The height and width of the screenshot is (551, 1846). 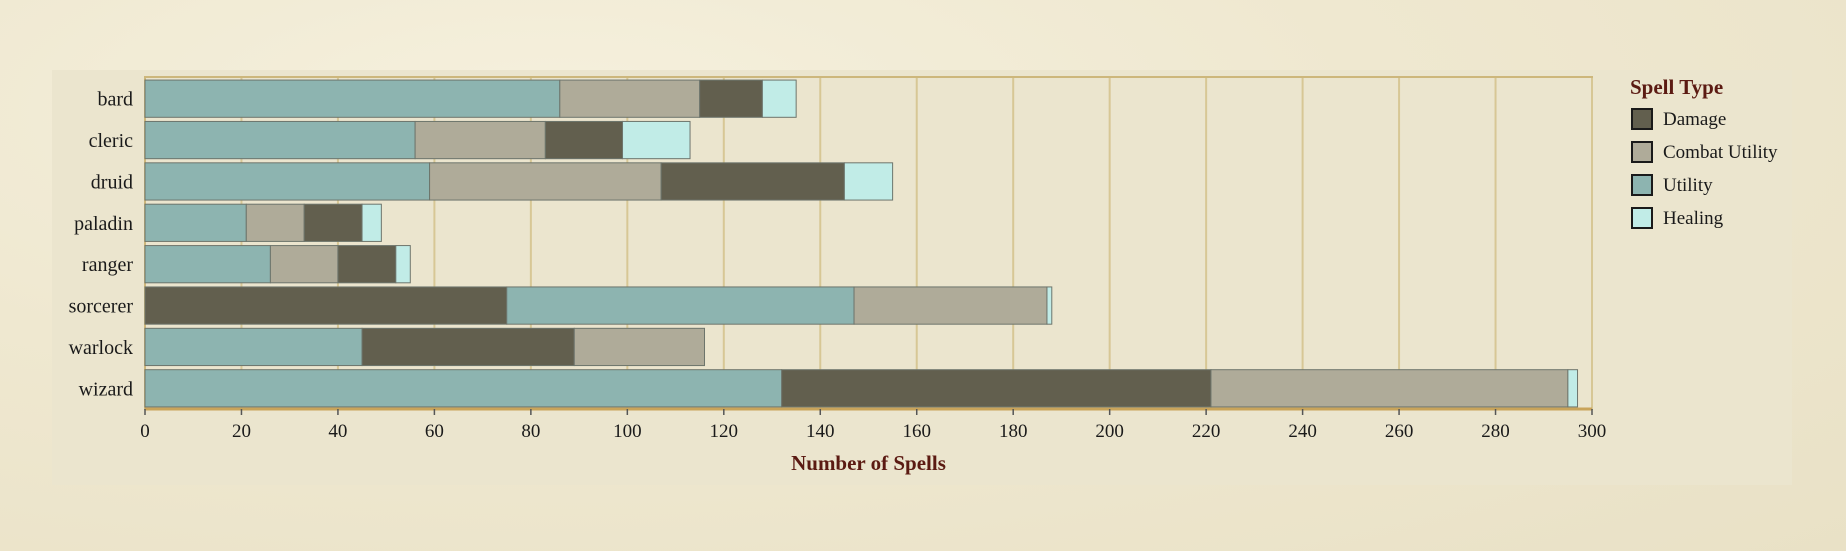 I want to click on x-axis-title: Number of Spells, so click(x=868, y=463).